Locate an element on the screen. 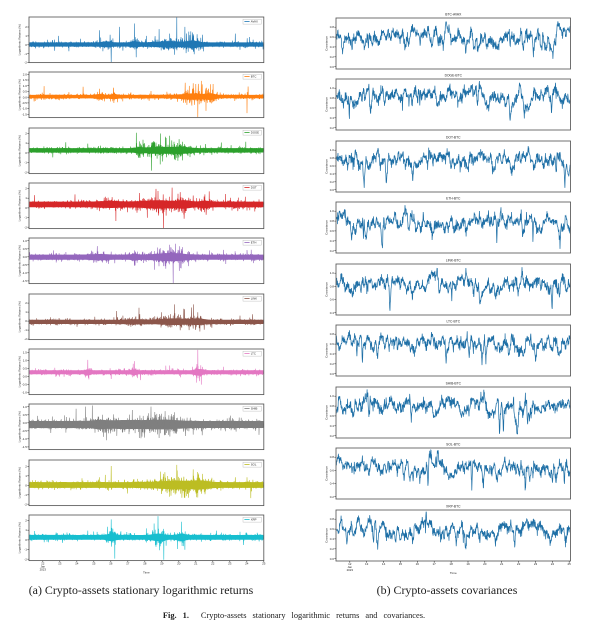  svg-text: SOL is located at coordinates (254, 464).